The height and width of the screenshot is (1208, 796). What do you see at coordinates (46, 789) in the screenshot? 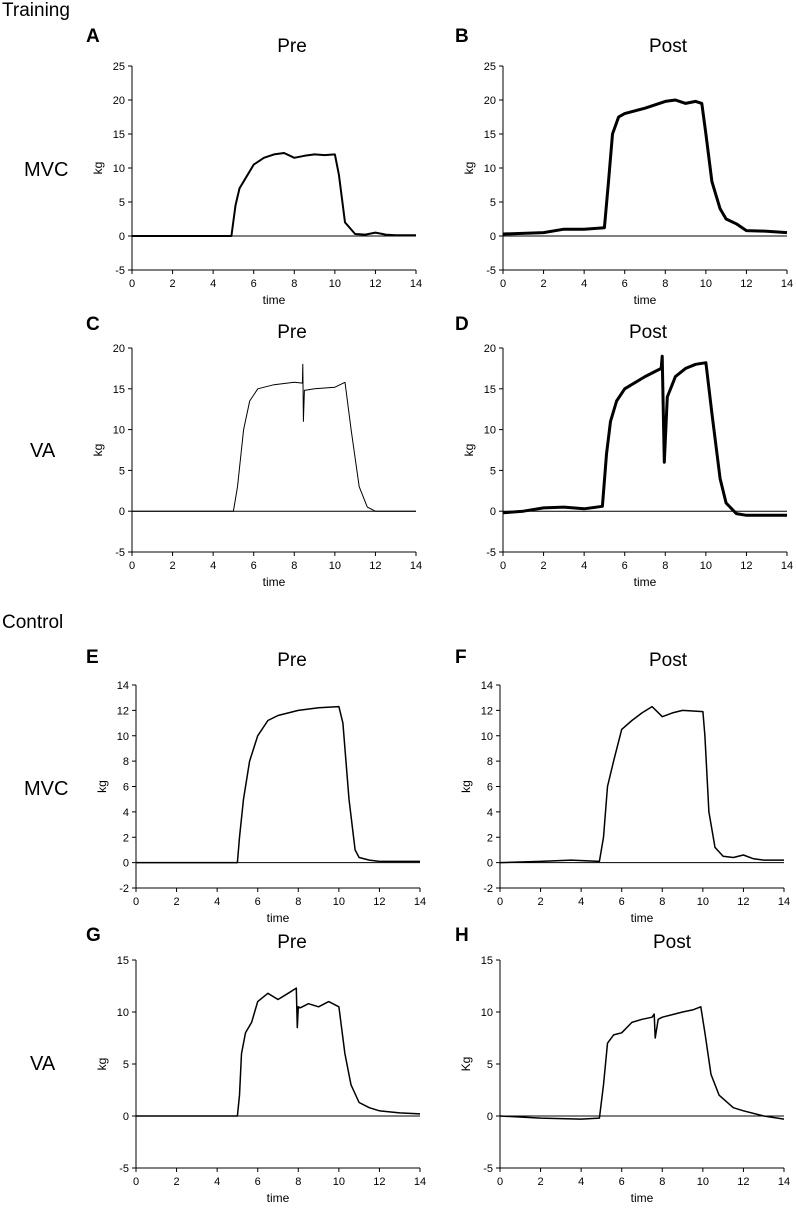
I see `row-label-mvc-control: MVC` at bounding box center [46, 789].